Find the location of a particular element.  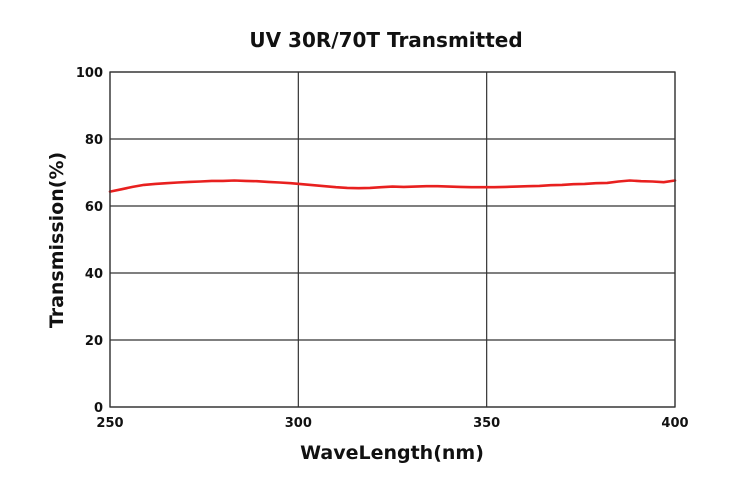

x-tick-labels: 250 300 350 400 is located at coordinates (392, 423).